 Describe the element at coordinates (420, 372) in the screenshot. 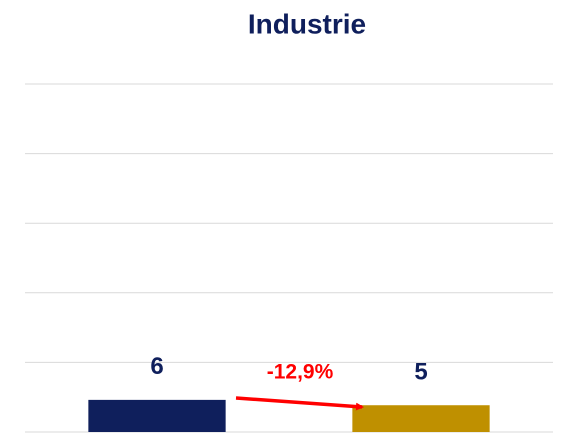

I see `data-label: 5` at that location.